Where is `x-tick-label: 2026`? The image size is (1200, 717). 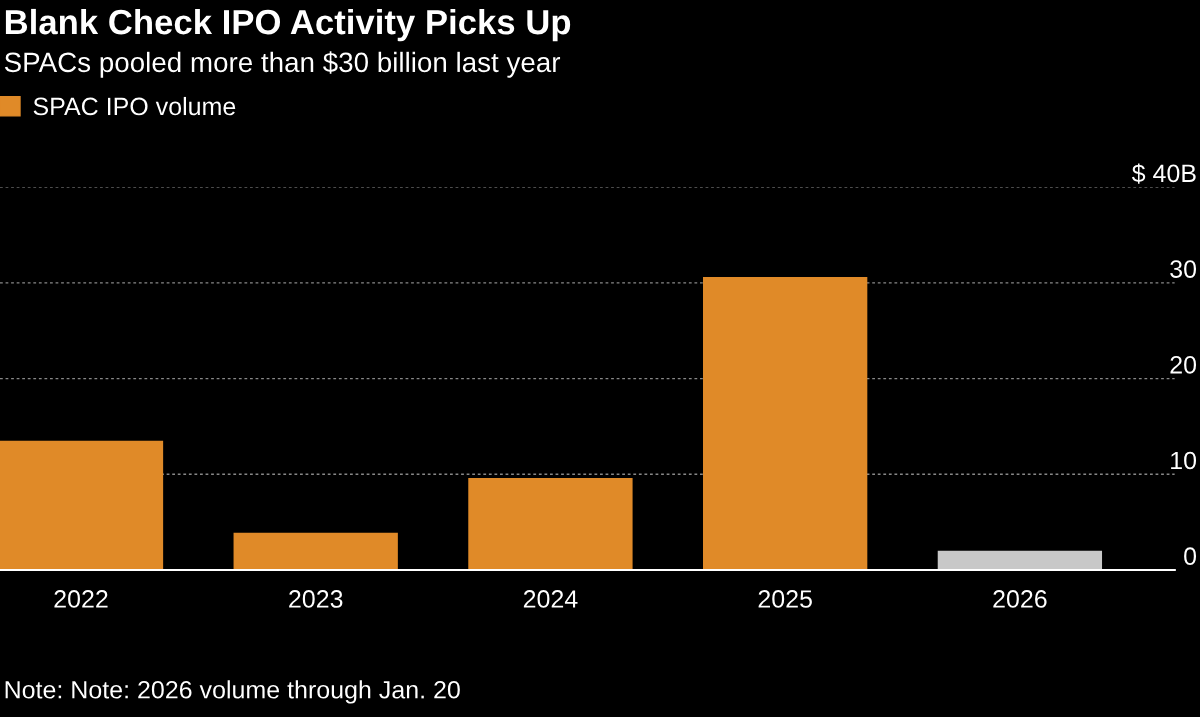
x-tick-label: 2026 is located at coordinates (1020, 599).